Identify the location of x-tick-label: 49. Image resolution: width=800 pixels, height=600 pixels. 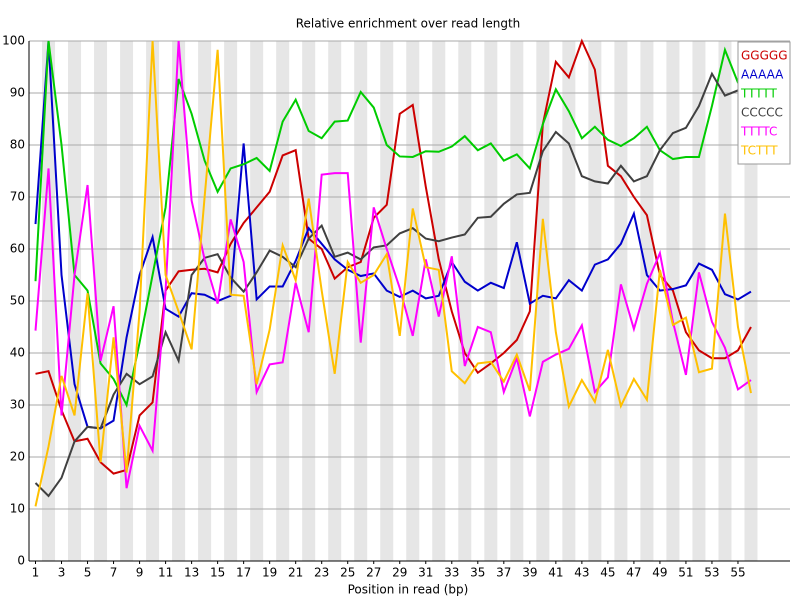
(659, 573).